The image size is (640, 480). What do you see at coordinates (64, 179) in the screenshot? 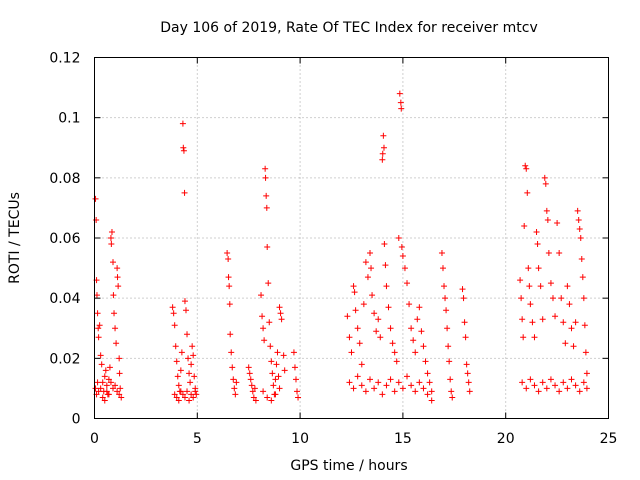
I see `y-tick-label: 0.08` at bounding box center [64, 179].